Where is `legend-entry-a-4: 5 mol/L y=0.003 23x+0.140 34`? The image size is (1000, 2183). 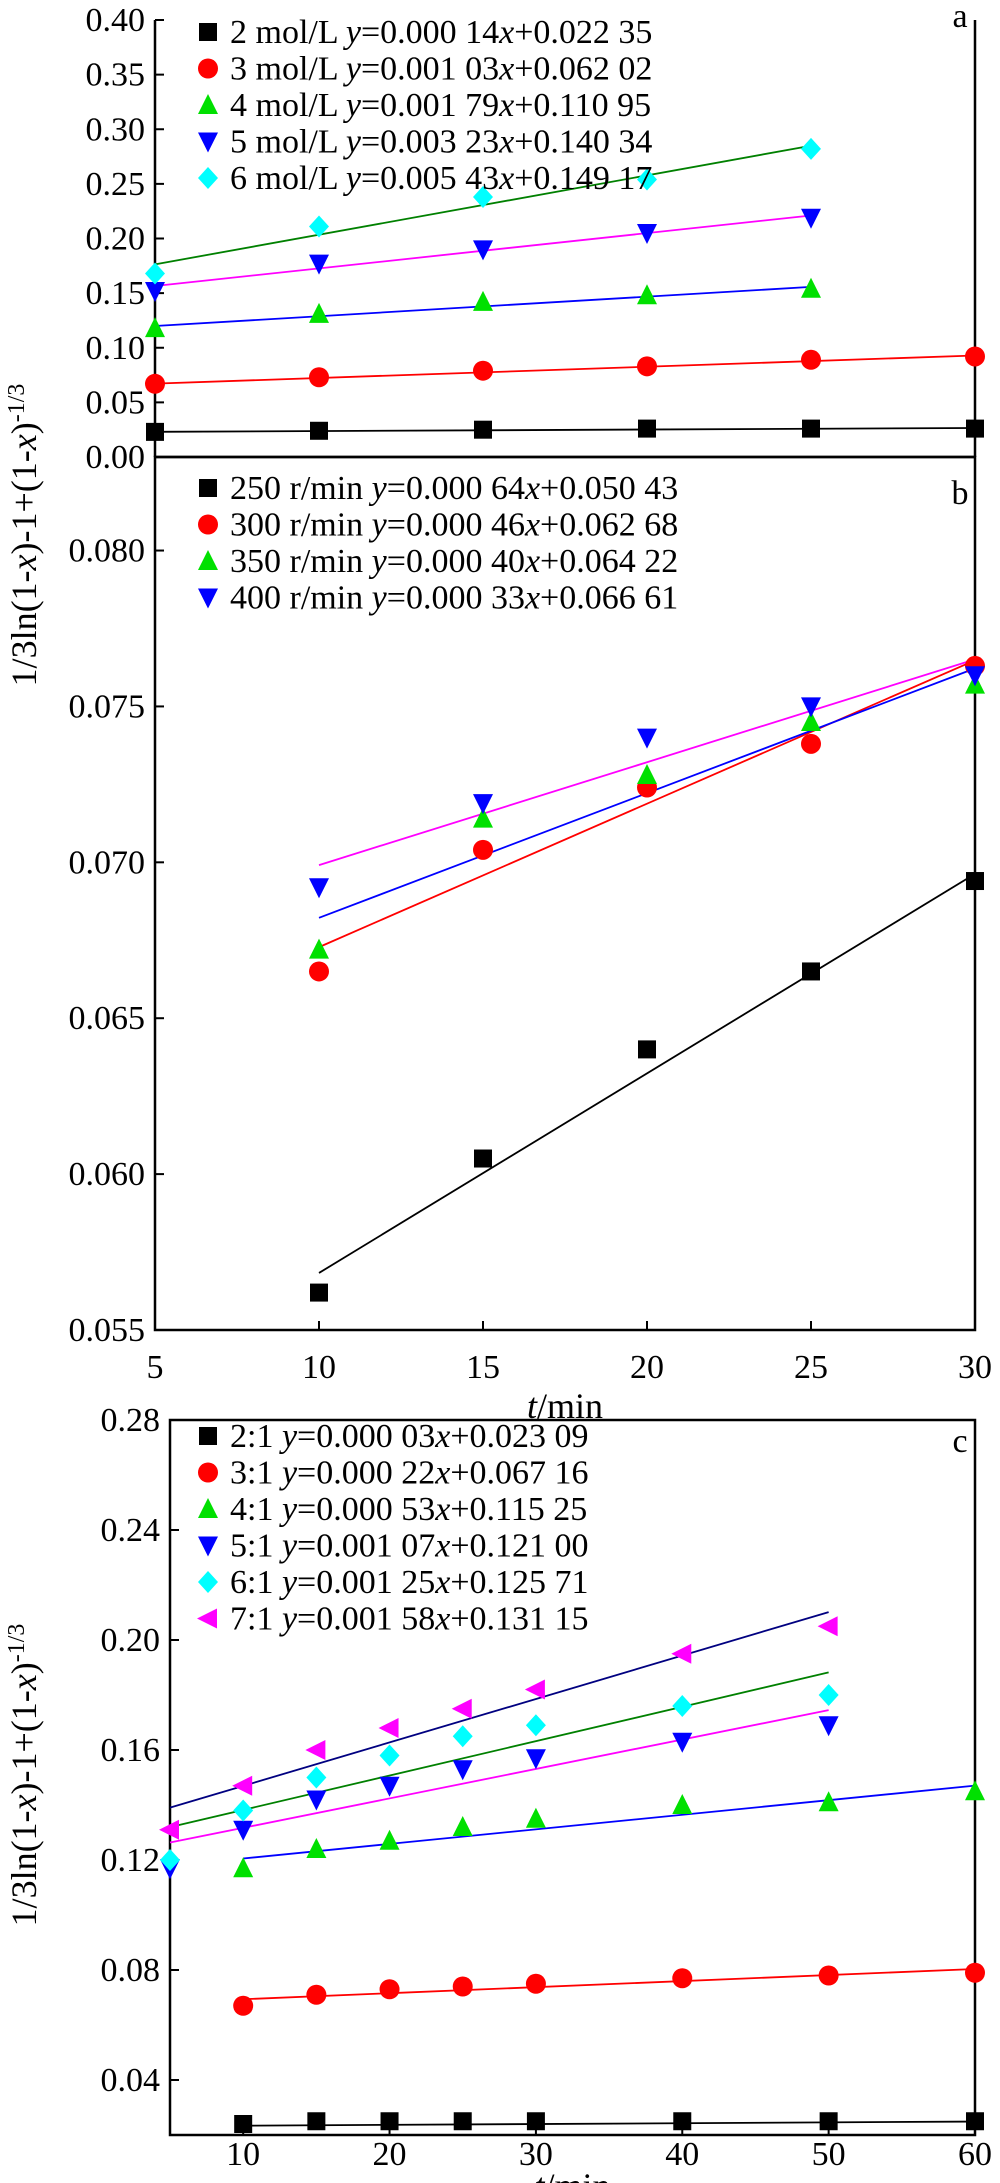 legend-entry-a-4: 5 mol/L y=0.003 23x+0.140 34 is located at coordinates (441, 142).